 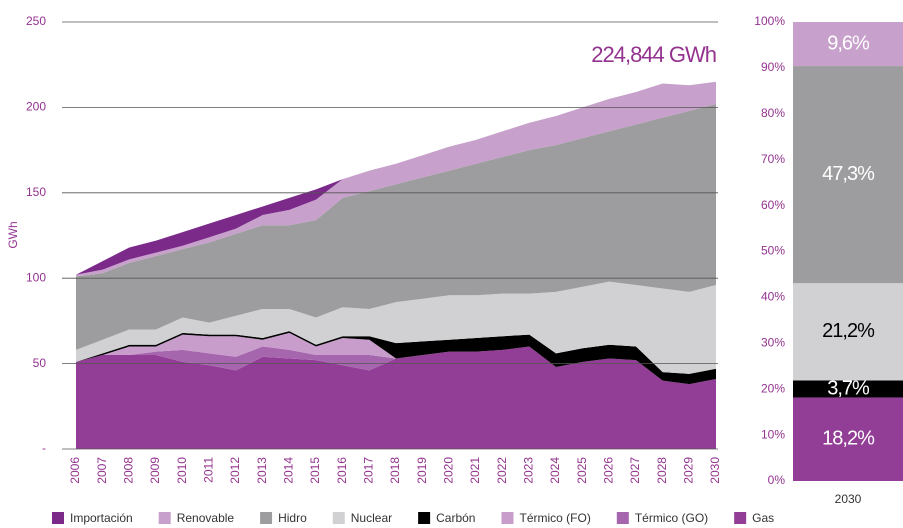 What do you see at coordinates (773, 388) in the screenshot?
I see `y-tick-label: 20%` at bounding box center [773, 388].